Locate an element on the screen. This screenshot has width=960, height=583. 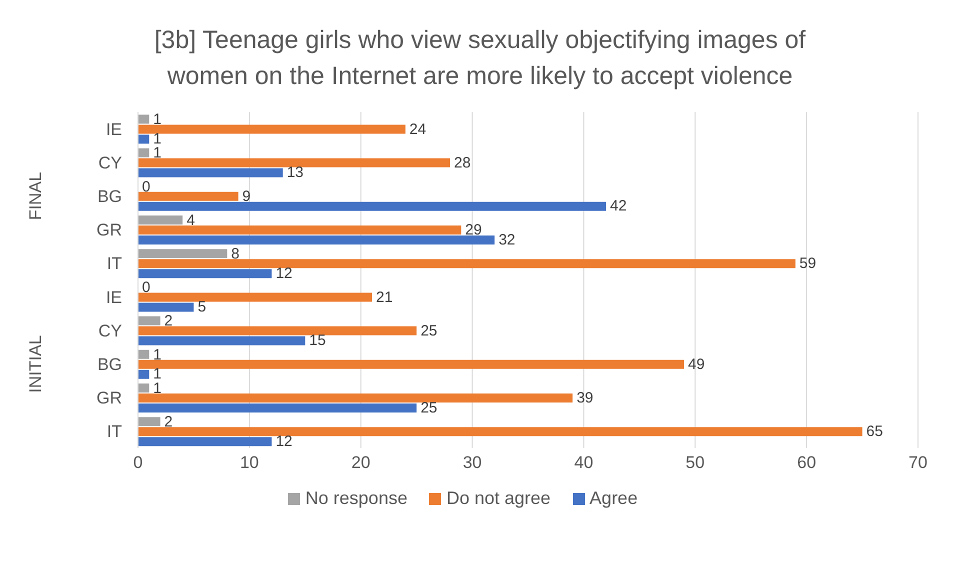
data-label: 32 is located at coordinates (507, 239).